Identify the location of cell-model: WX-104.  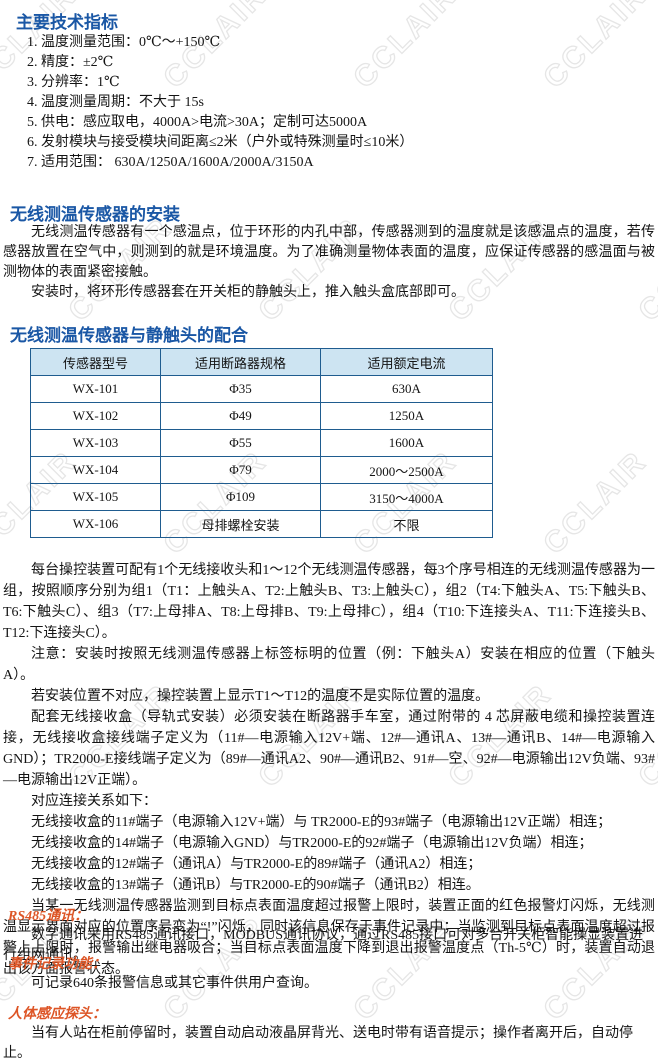
(95, 470).